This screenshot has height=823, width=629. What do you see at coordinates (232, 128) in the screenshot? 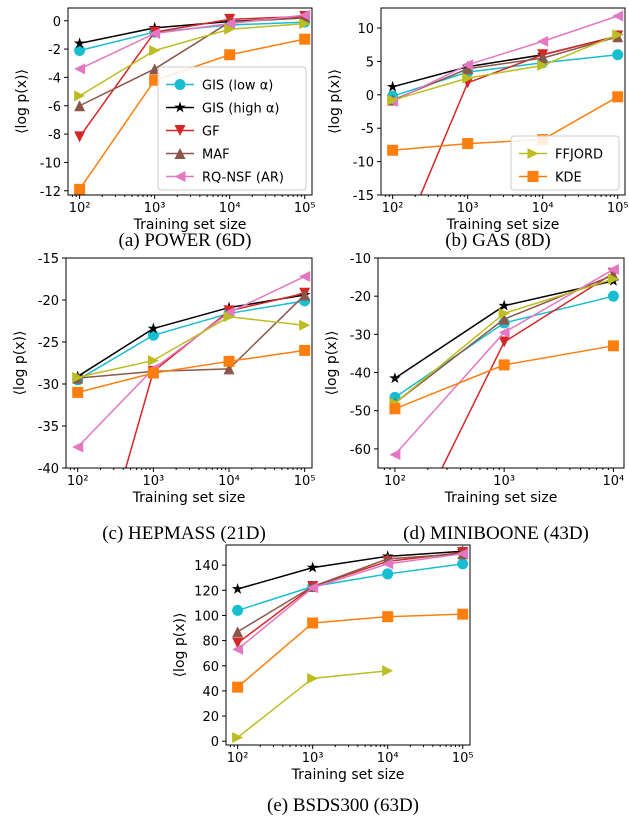
I see `legend-box` at bounding box center [232, 128].